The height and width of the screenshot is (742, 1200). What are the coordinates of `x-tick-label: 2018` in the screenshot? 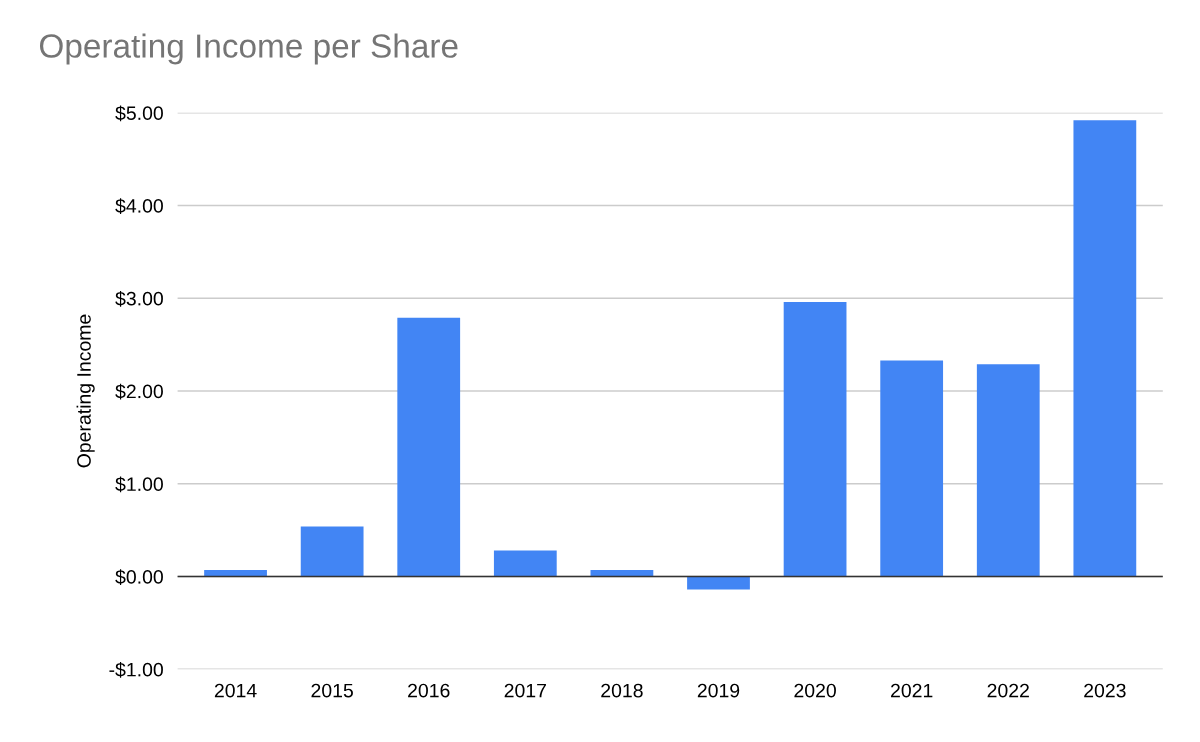 It's located at (622, 690).